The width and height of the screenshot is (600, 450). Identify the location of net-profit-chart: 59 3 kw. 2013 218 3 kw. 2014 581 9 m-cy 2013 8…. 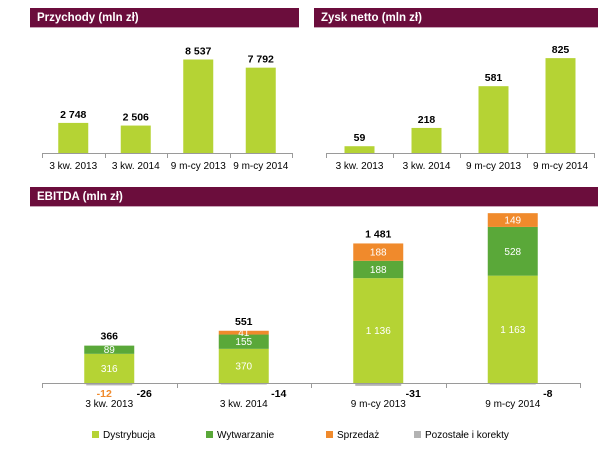
(460, 108).